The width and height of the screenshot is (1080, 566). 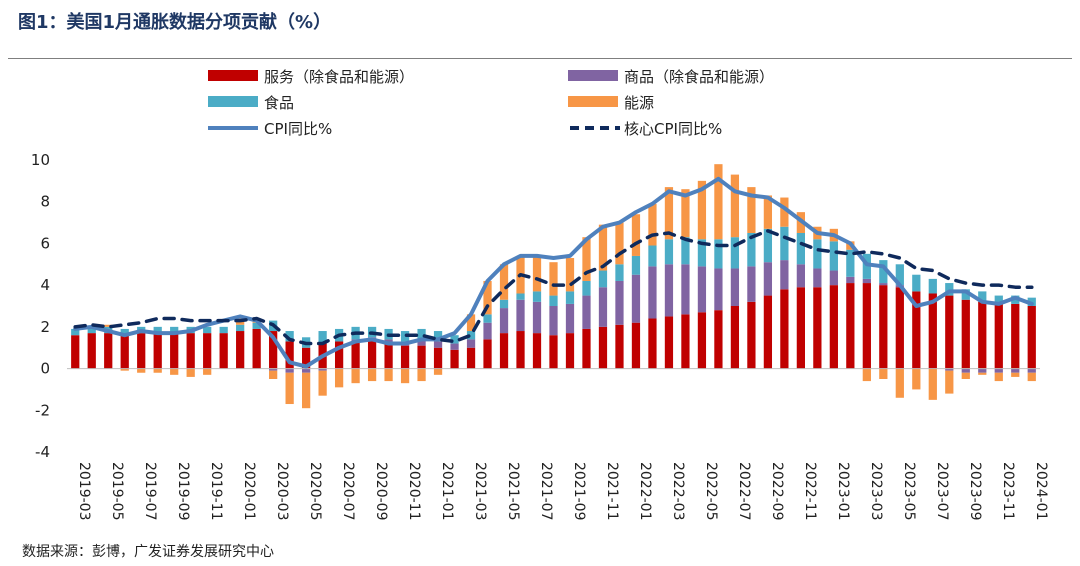 I want to click on figure-title: 图1：美国1月通胀数据分项贡献（%）, so click(x=175, y=22).